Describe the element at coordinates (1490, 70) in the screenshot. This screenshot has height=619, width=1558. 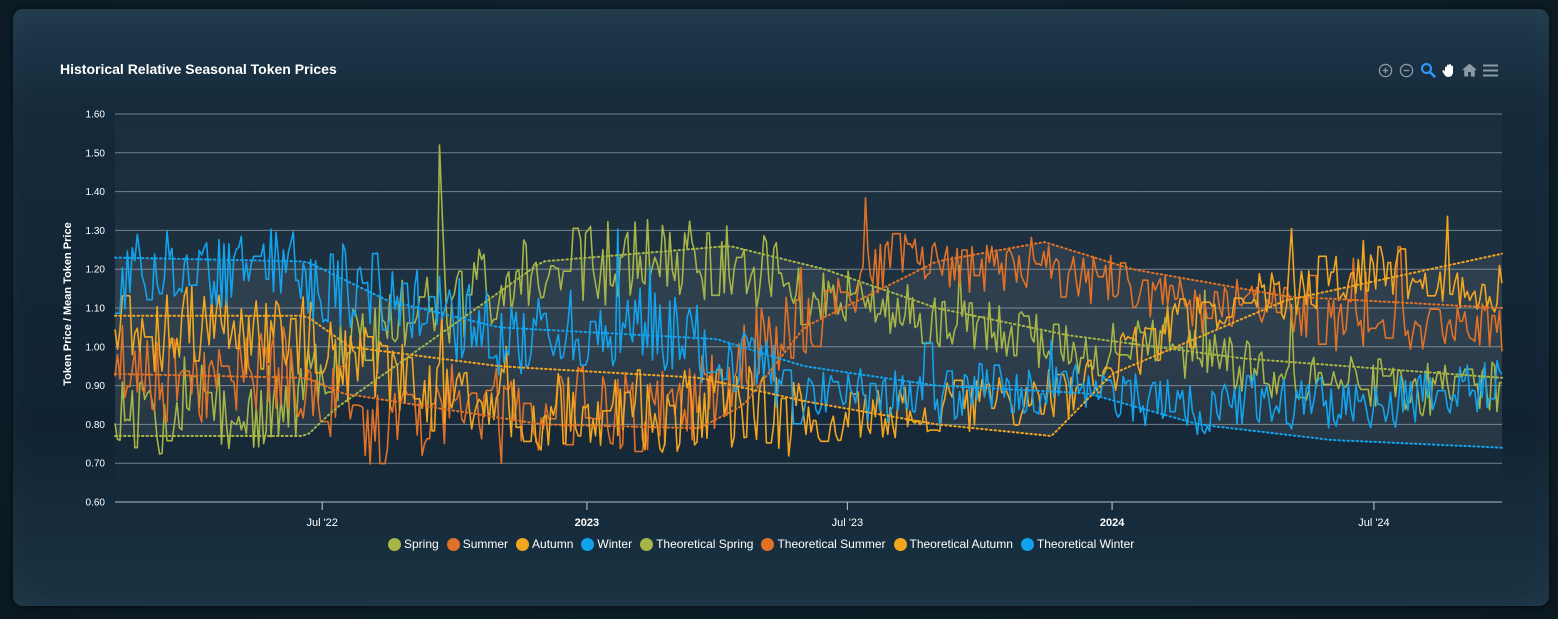
I see `menu-icon` at that location.